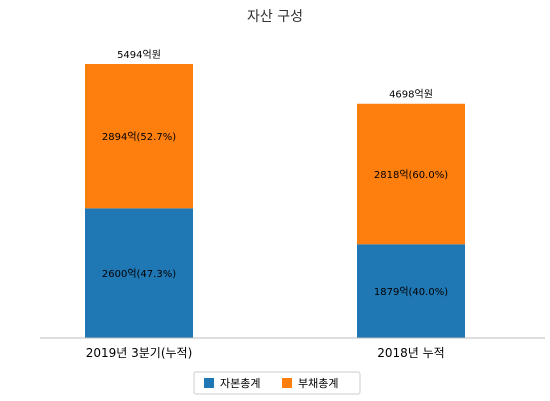 Image resolution: width=550 pixels, height=401 pixels. What do you see at coordinates (275, 17) in the screenshot?
I see `chart-title: 자산 구성` at bounding box center [275, 17].